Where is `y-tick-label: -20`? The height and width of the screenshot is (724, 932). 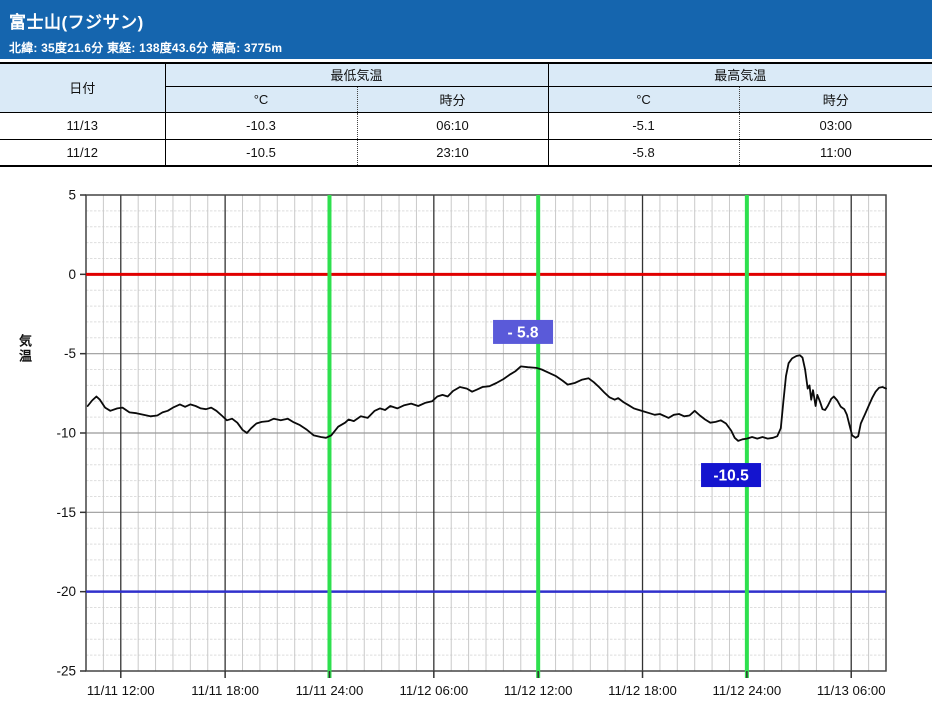
y-tick-label: -20 is located at coordinates (66, 591).